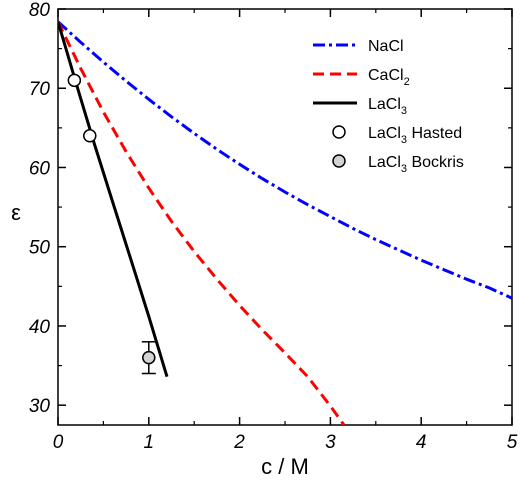  What do you see at coordinates (149, 442) in the screenshot?
I see `x-tick-label: 1` at bounding box center [149, 442].